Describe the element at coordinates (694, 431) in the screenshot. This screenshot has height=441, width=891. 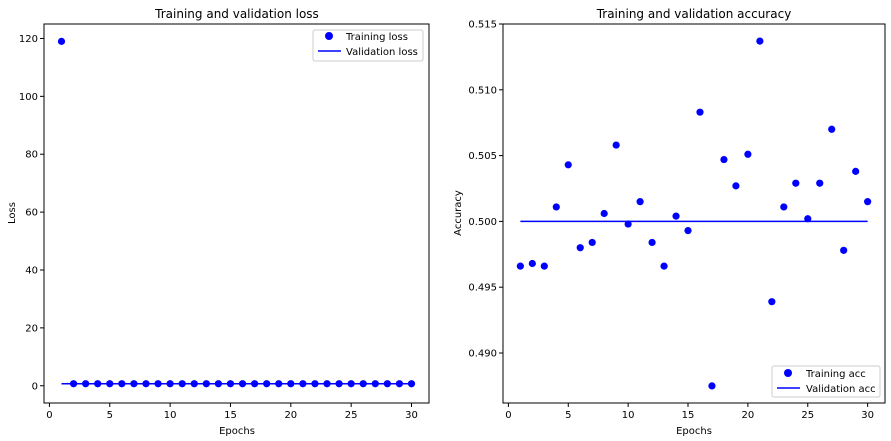
I see `accuracy-x-axis-label: Epochs` at that location.